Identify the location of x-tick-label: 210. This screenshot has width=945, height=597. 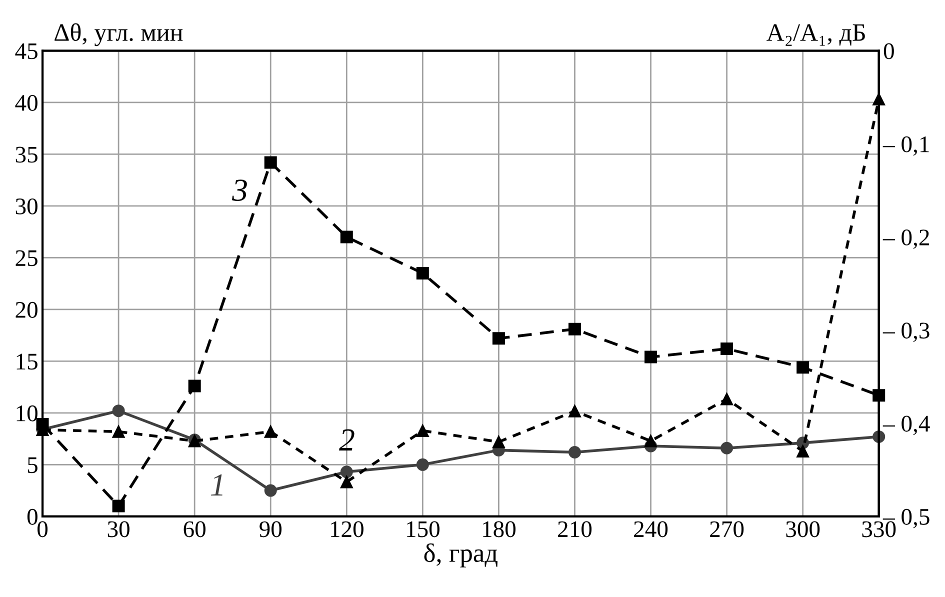
(575, 529).